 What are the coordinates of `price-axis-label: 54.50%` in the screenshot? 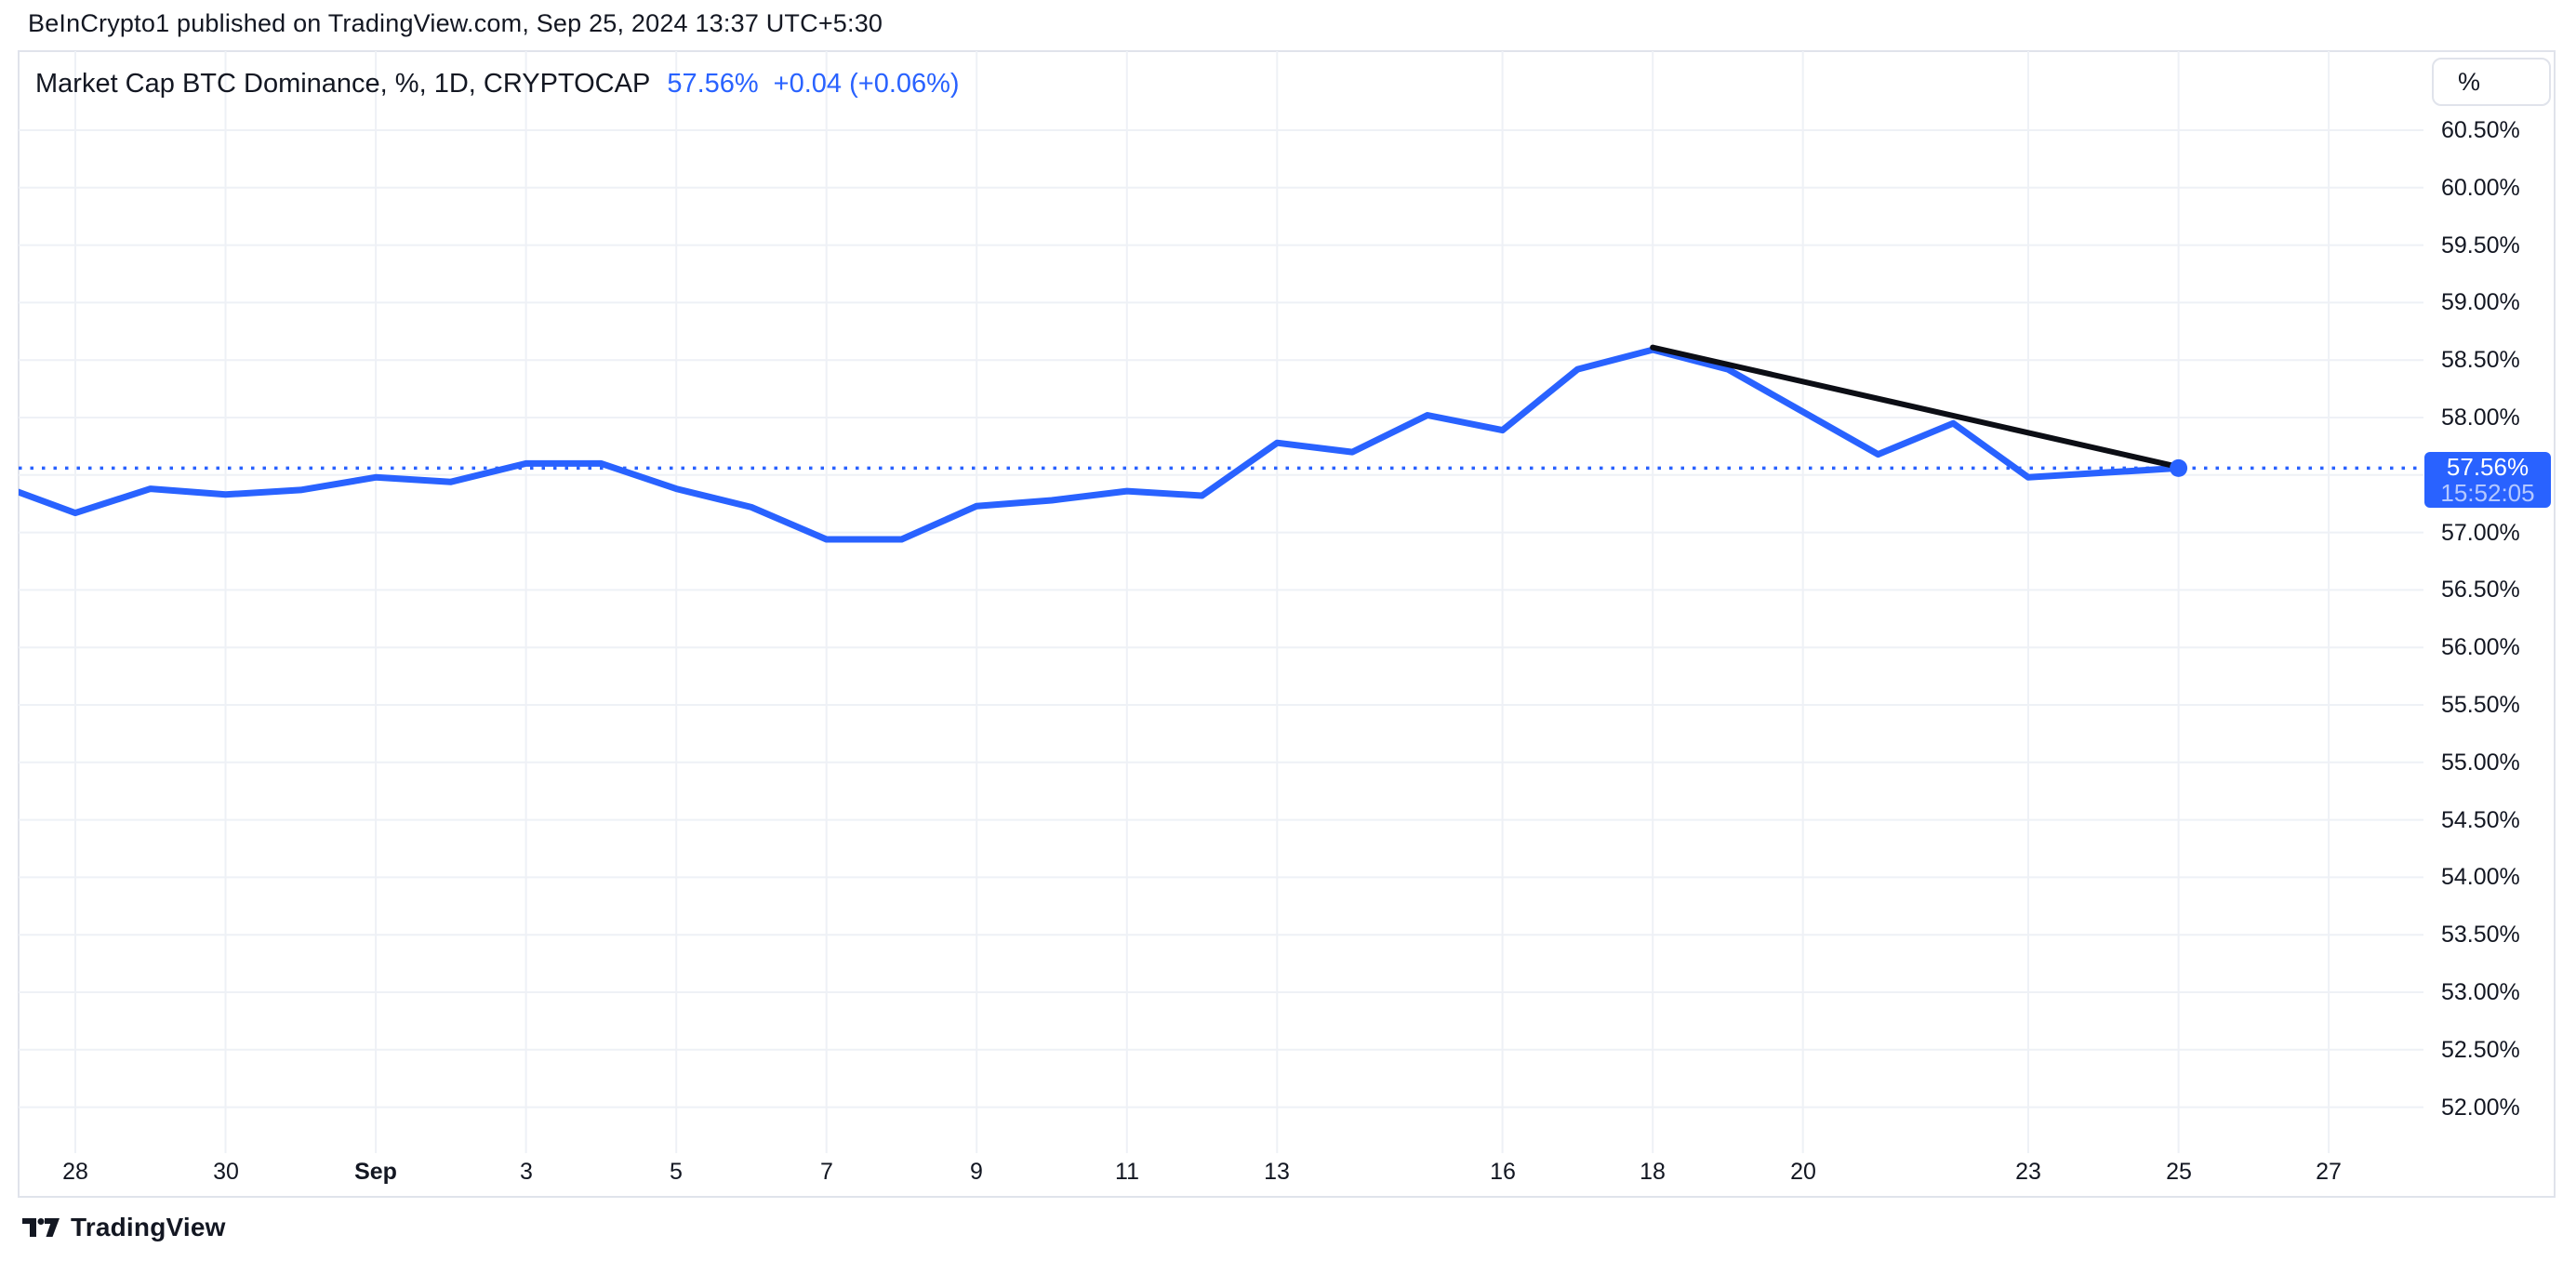 It's located at (2480, 820).